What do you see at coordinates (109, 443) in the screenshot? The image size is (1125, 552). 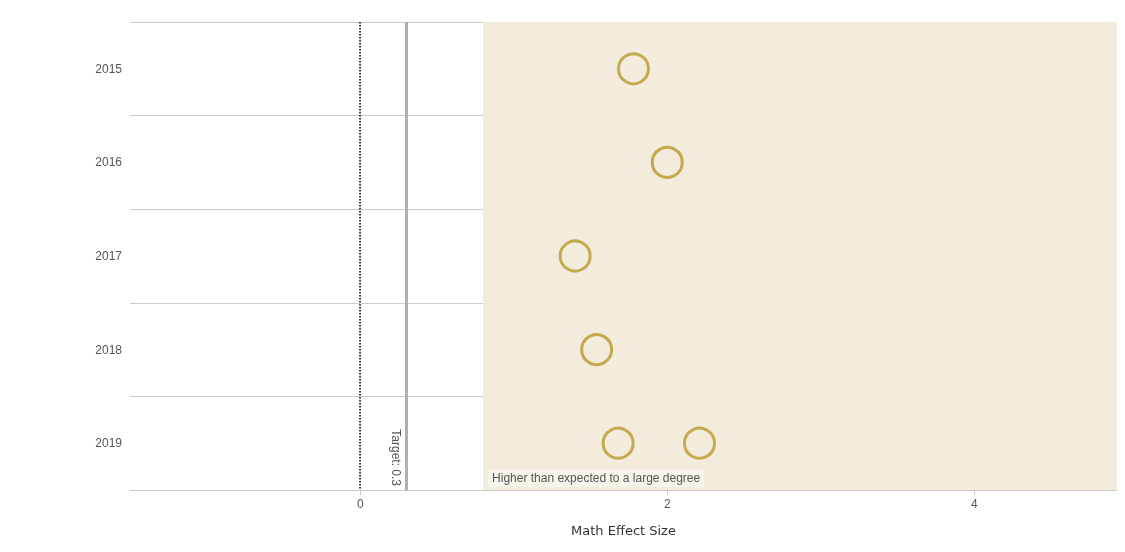 I see `y-tick-label: 2019` at bounding box center [109, 443].